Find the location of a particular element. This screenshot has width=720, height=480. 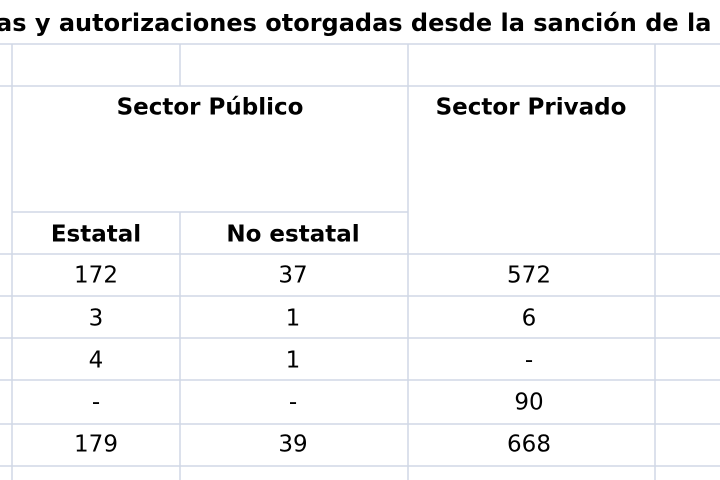

table-cell: 39 is located at coordinates (292, 445).